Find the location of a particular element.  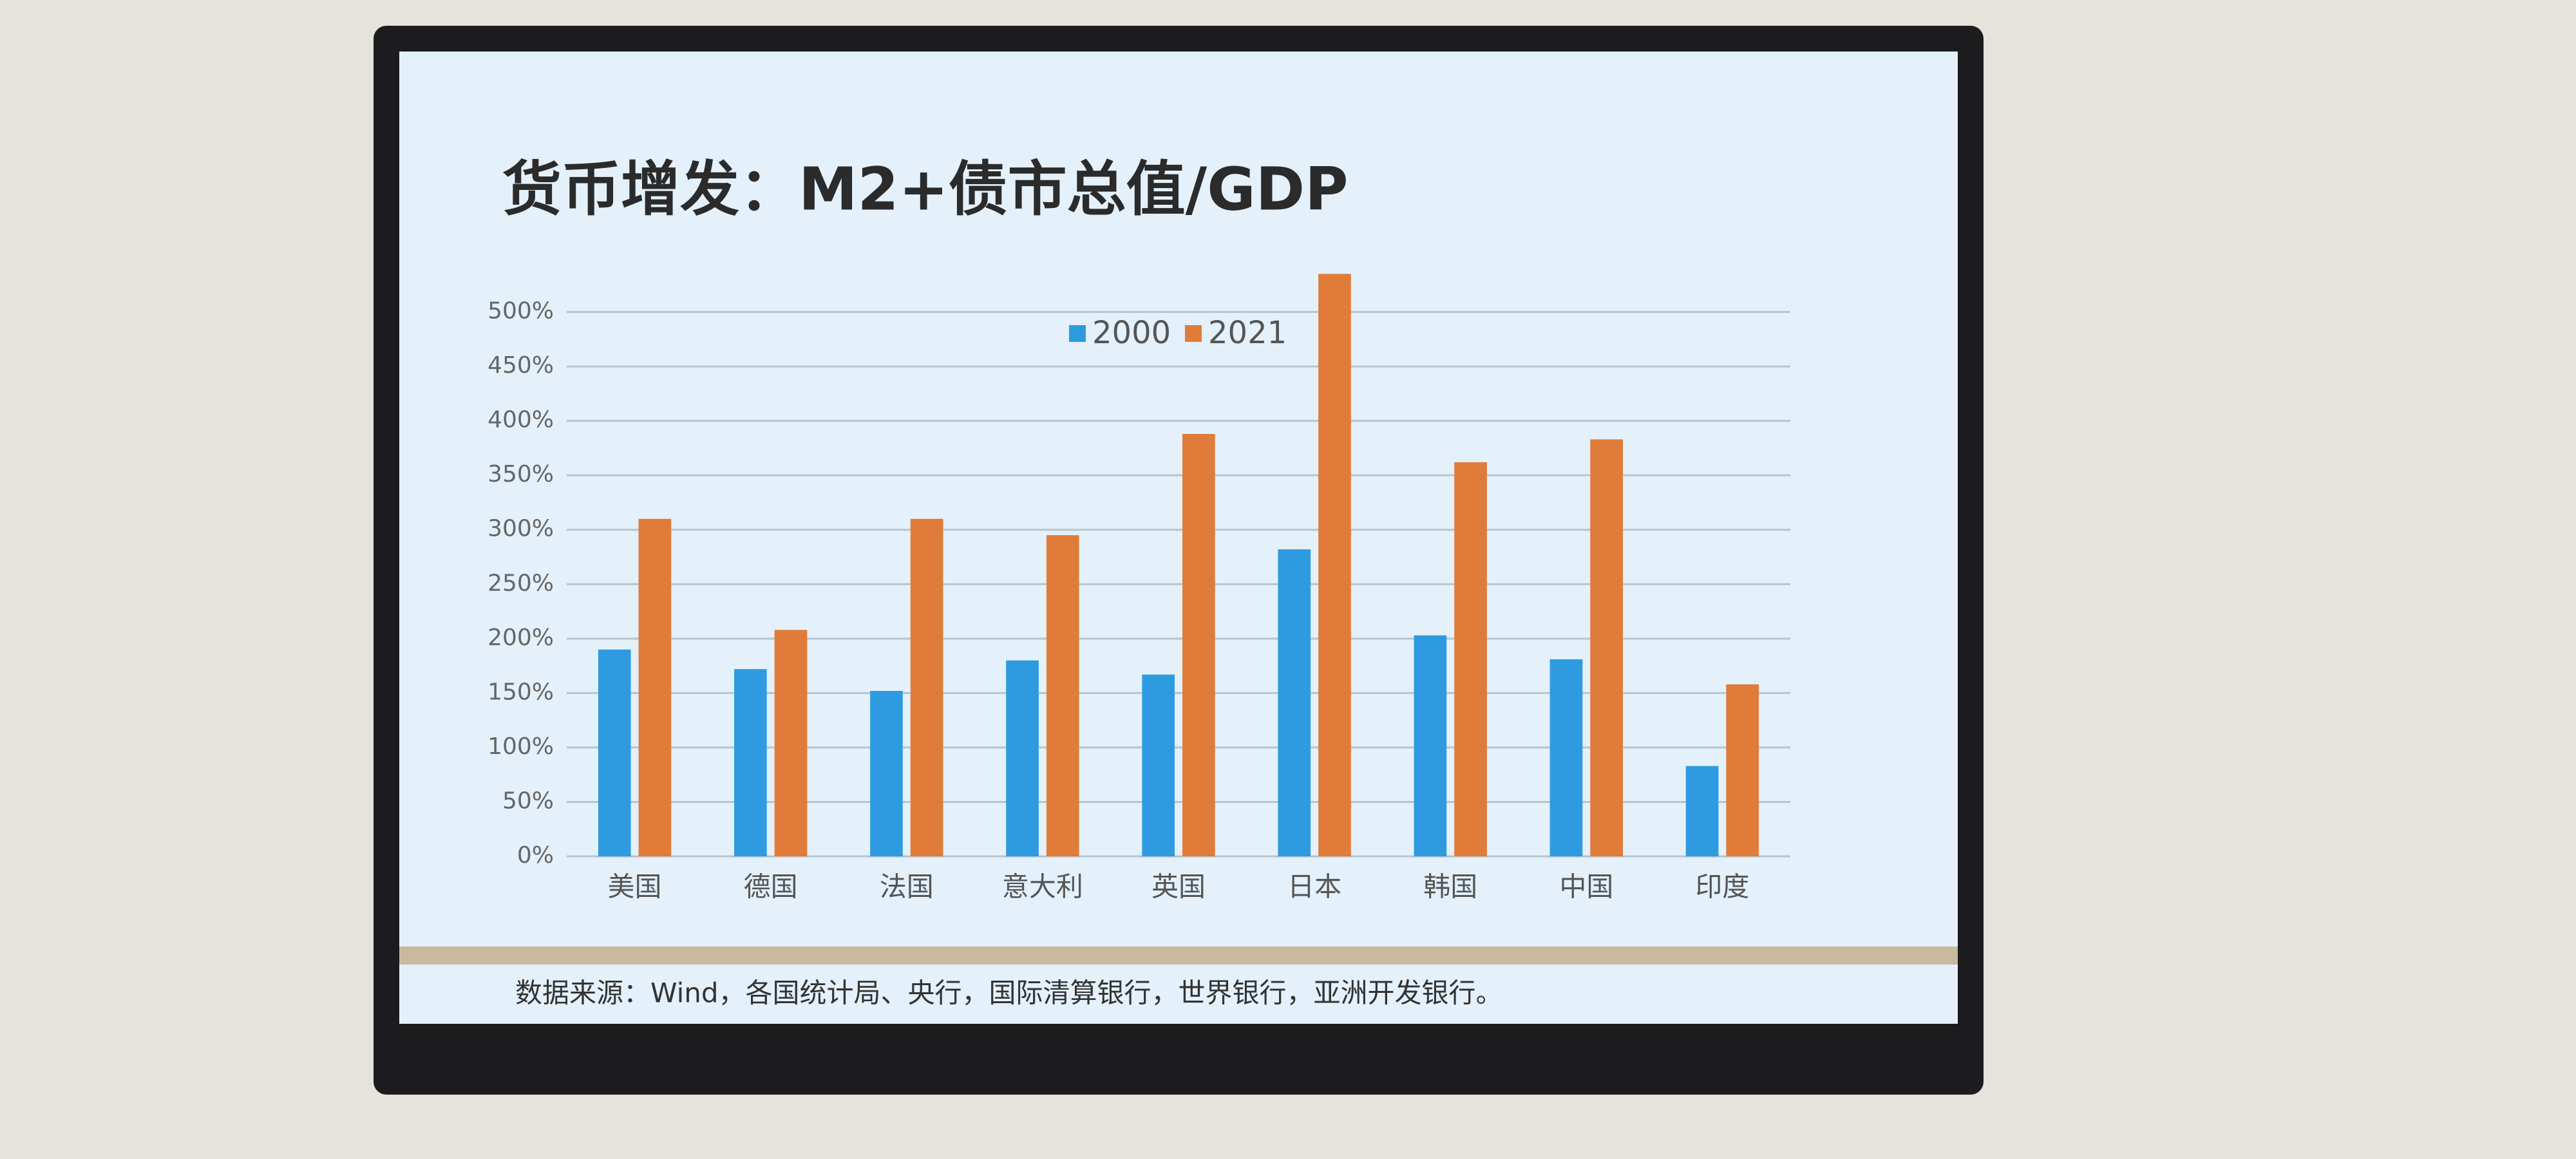

x-tick-label: 日本 is located at coordinates (1314, 887).